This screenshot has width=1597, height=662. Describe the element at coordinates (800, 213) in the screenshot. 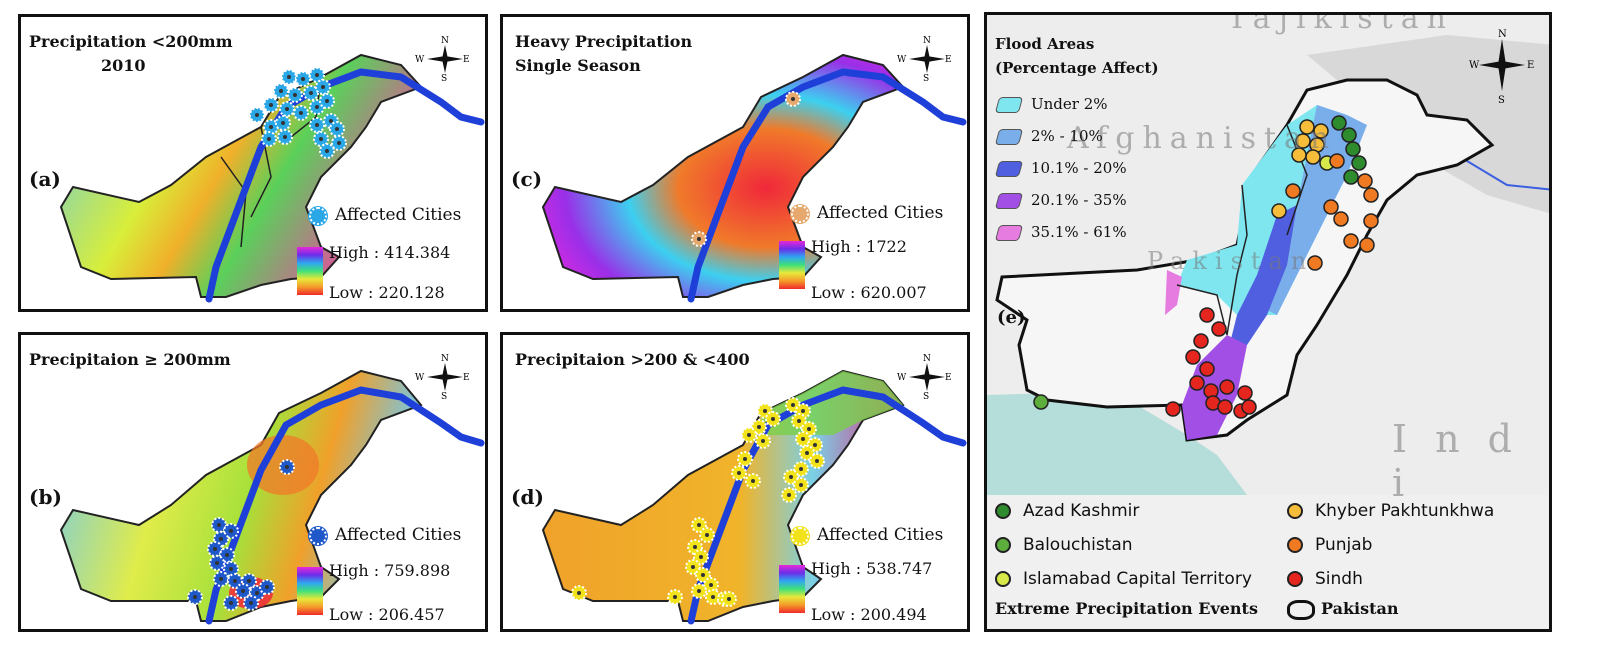

I see `city-marker-icon` at that location.